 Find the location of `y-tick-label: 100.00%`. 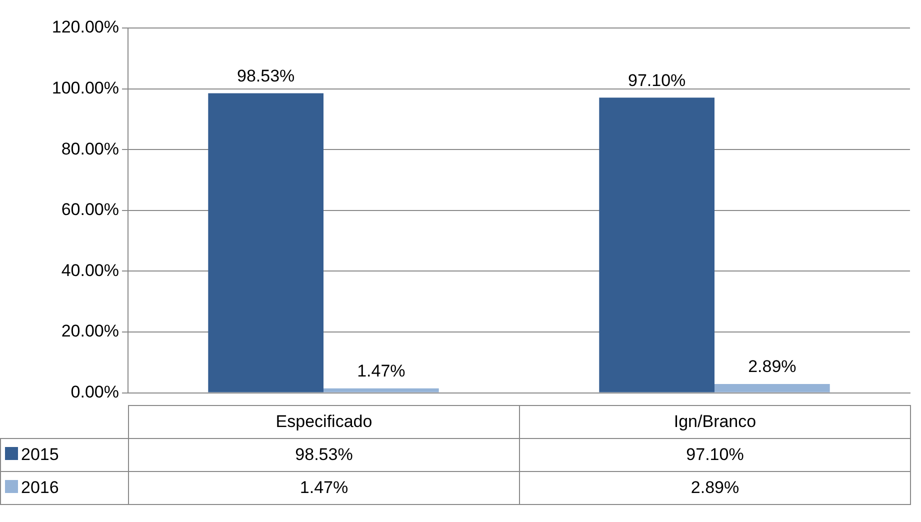

y-tick-label: 100.00% is located at coordinates (85, 88).